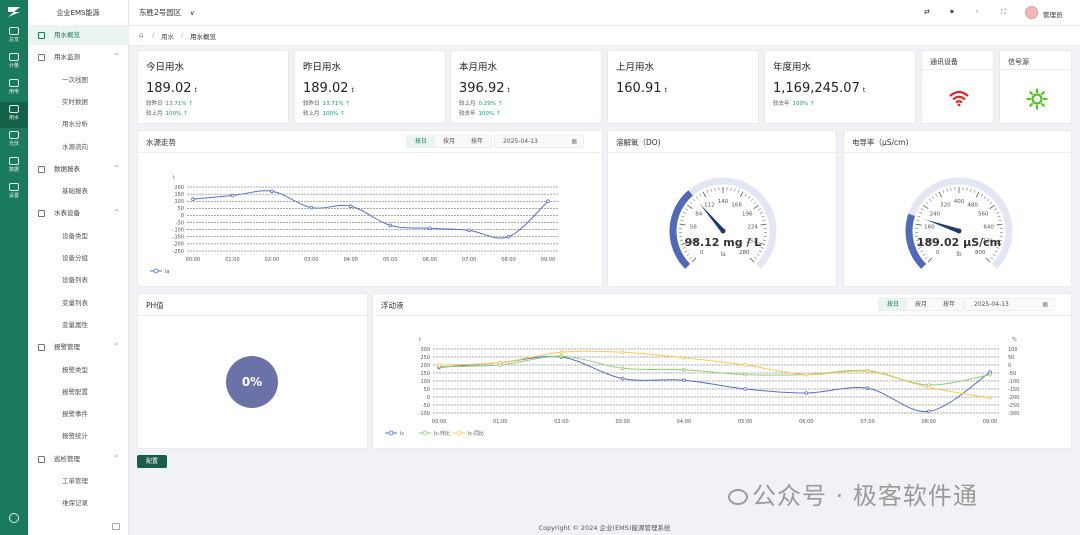  What do you see at coordinates (116, 526) in the screenshot?
I see `collapse-sidebar-icon` at bounding box center [116, 526].